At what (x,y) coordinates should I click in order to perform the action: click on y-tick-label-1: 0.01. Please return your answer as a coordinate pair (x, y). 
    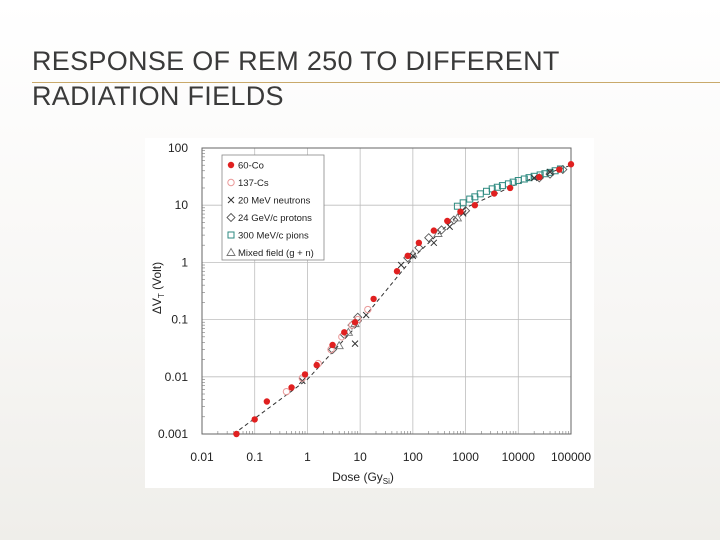
    Looking at the image, I should click on (177, 377).